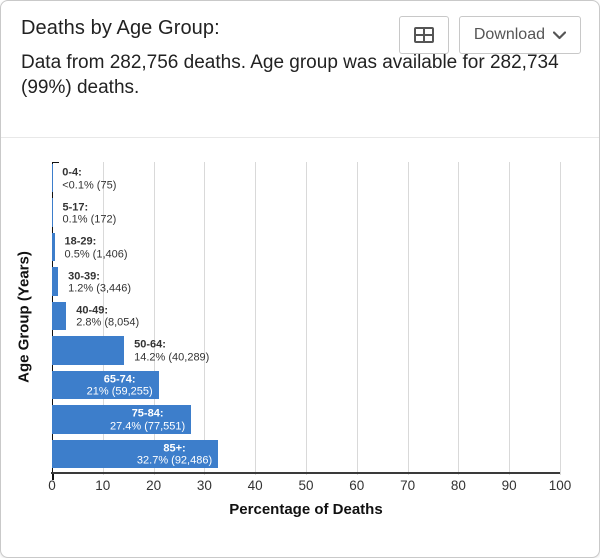  I want to click on bar-label-5-17: 5-17: 0.1% (172), so click(89, 213).